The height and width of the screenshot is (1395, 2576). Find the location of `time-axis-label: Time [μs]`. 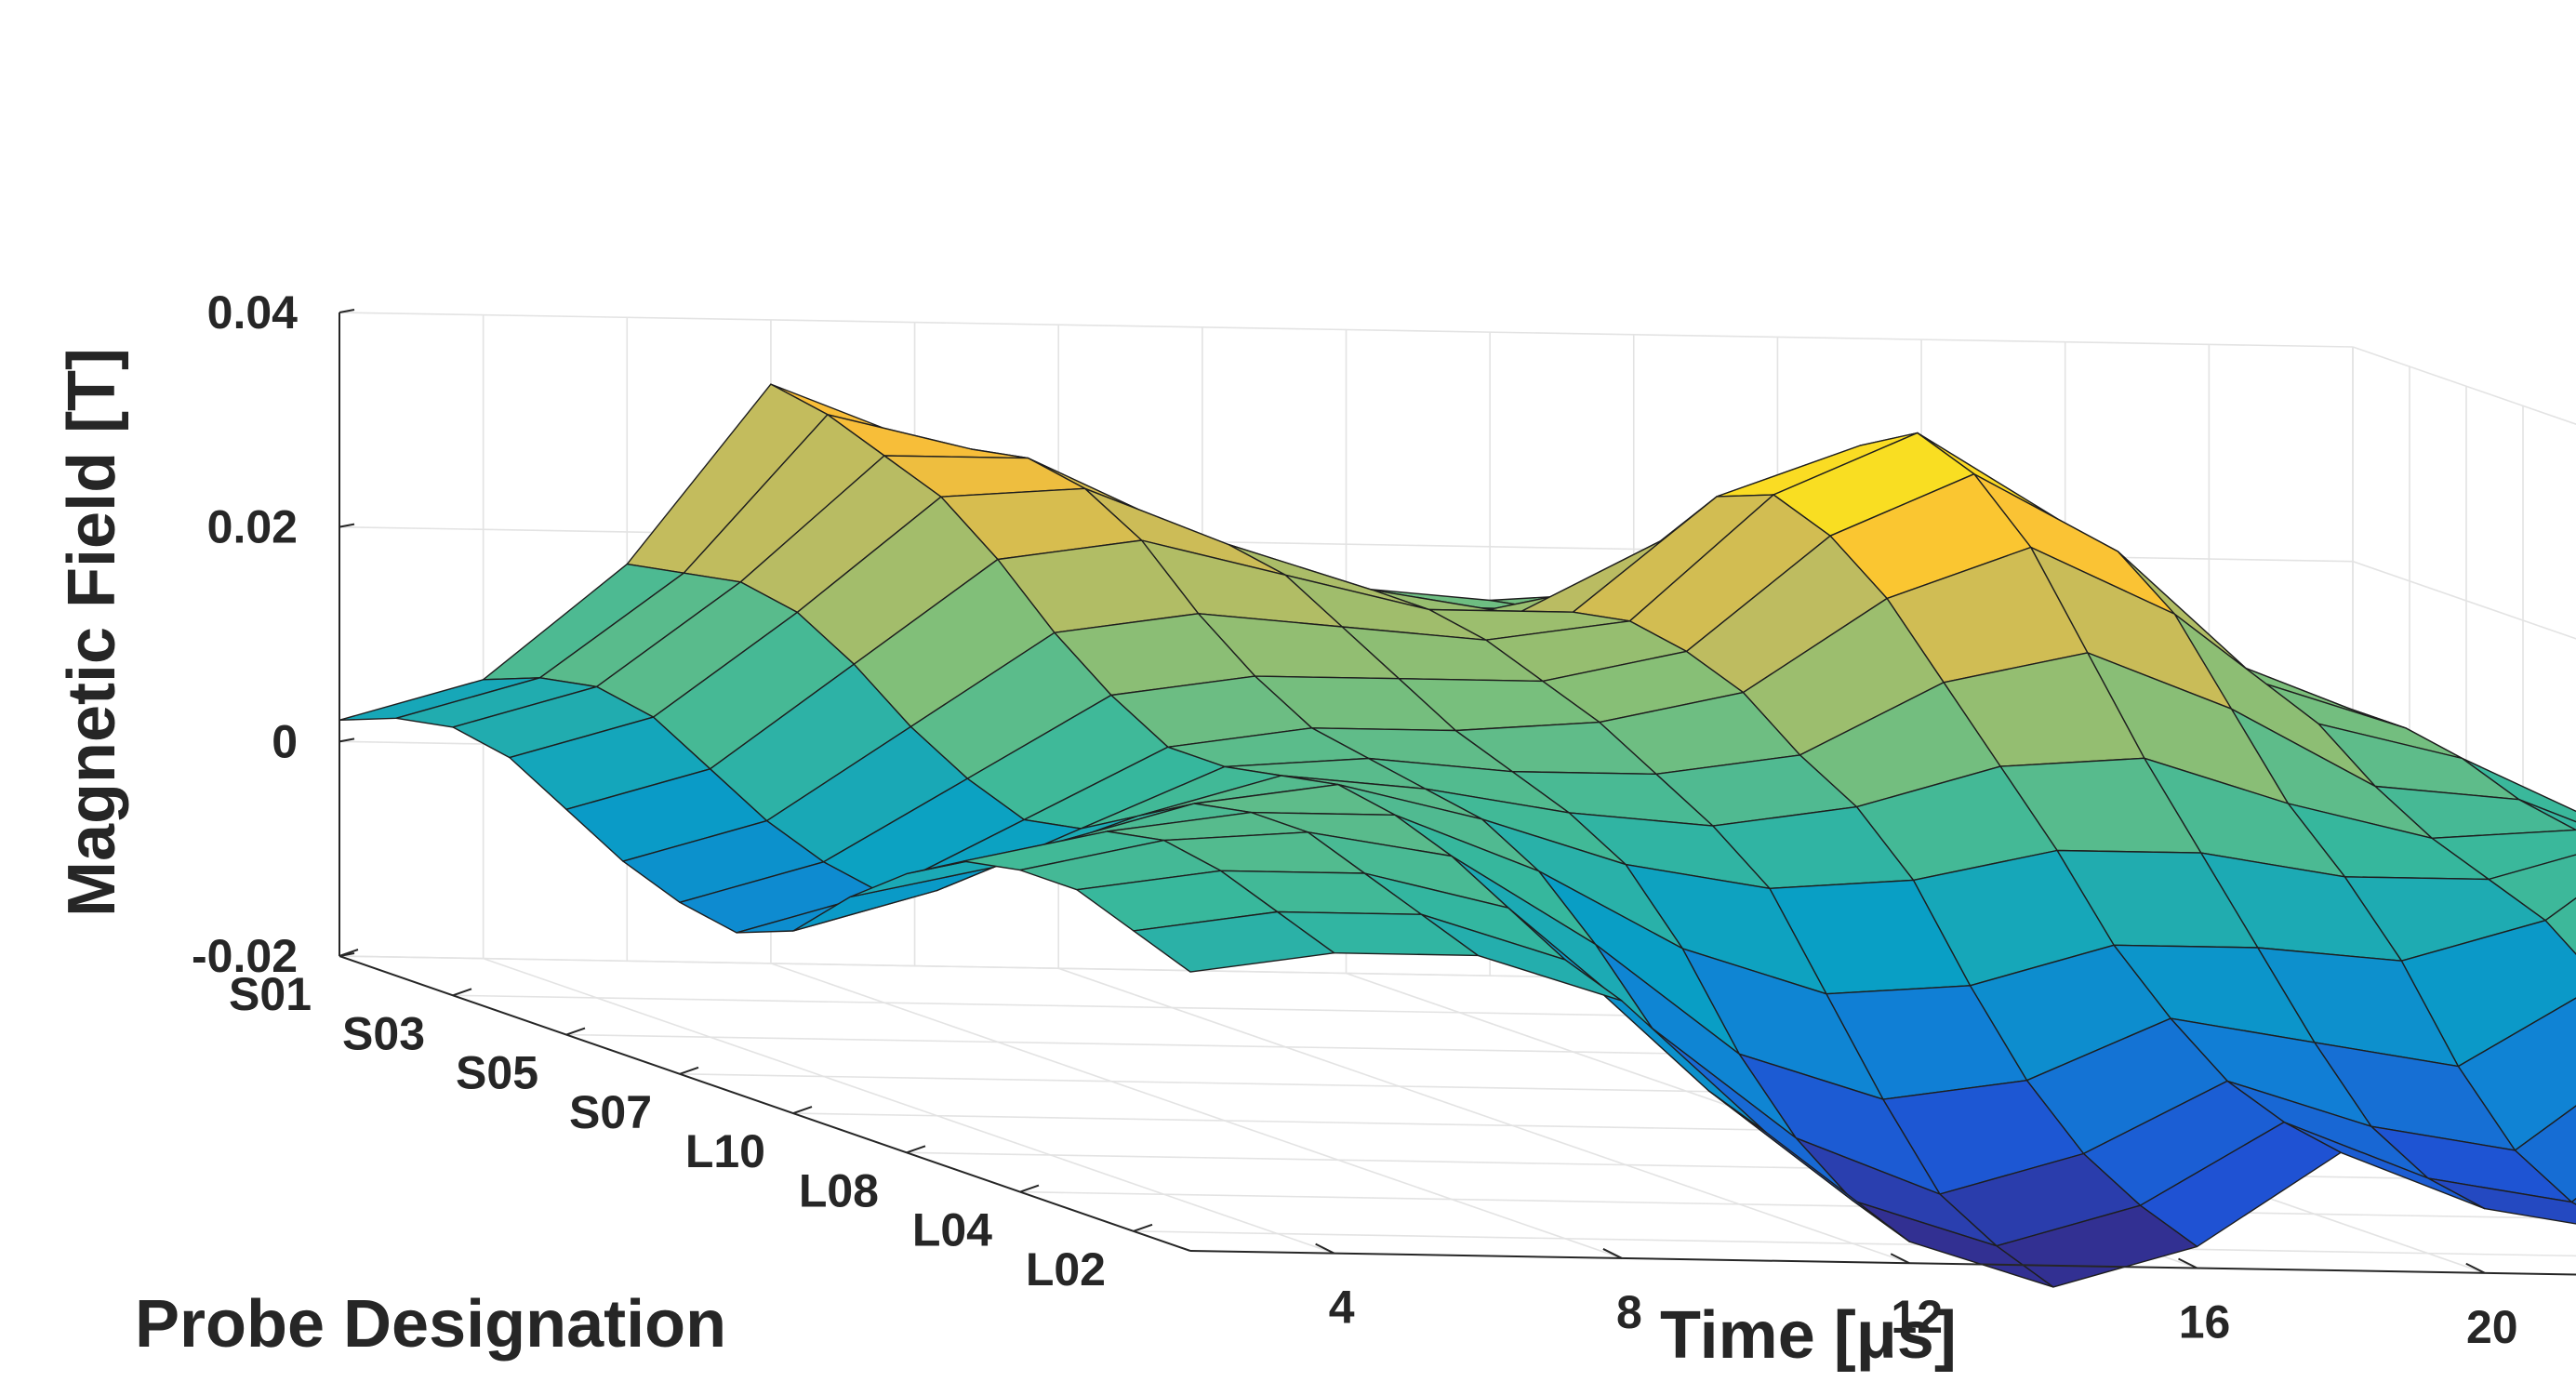

time-axis-label: Time [μs] is located at coordinates (1808, 1335).